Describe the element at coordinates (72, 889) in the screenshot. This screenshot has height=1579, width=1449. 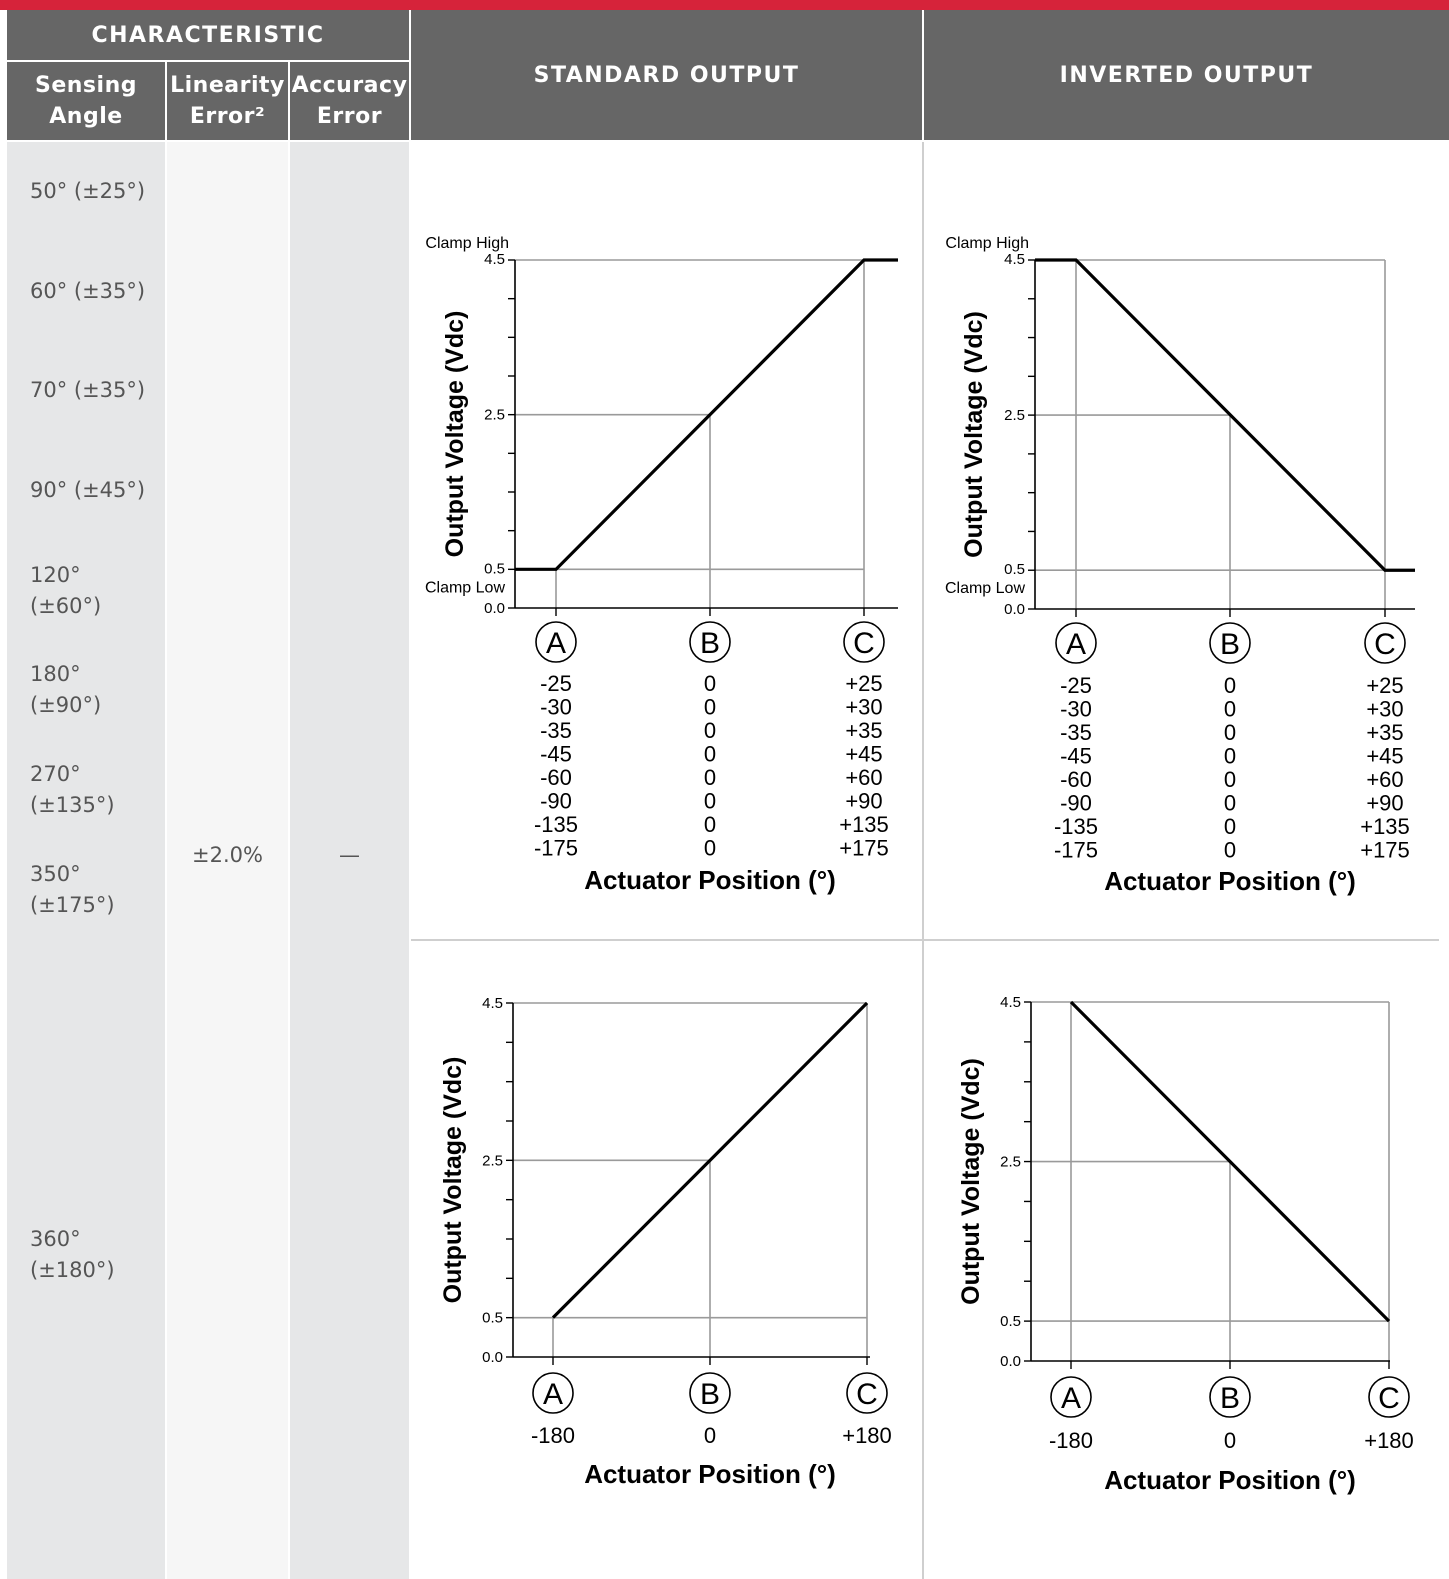
I see `sensing-angle-350: 350° (±175°)` at that location.